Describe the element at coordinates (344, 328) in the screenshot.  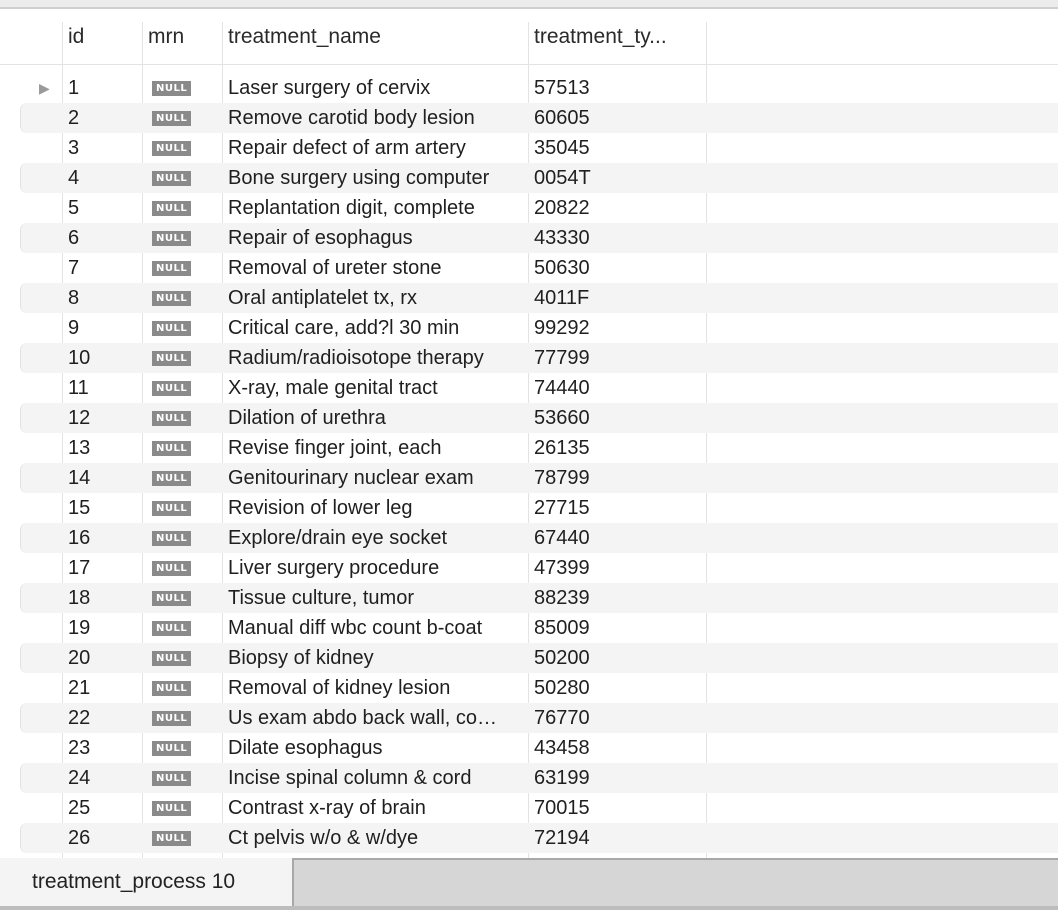
I see `cell-treatment-name: Critical care, add?l 30 min` at that location.